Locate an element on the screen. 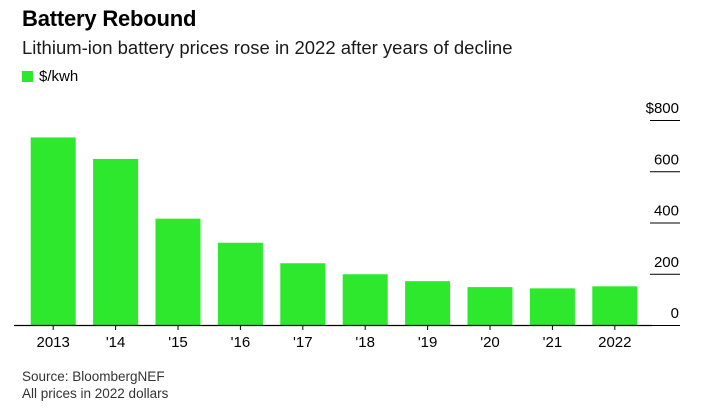 Image resolution: width=720 pixels, height=411 pixels. bar-2013 is located at coordinates (53, 231).